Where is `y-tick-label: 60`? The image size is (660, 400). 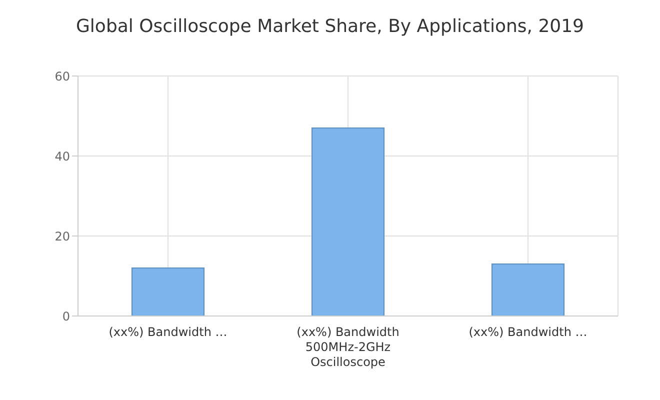 y-tick-label: 60 is located at coordinates (62, 76).